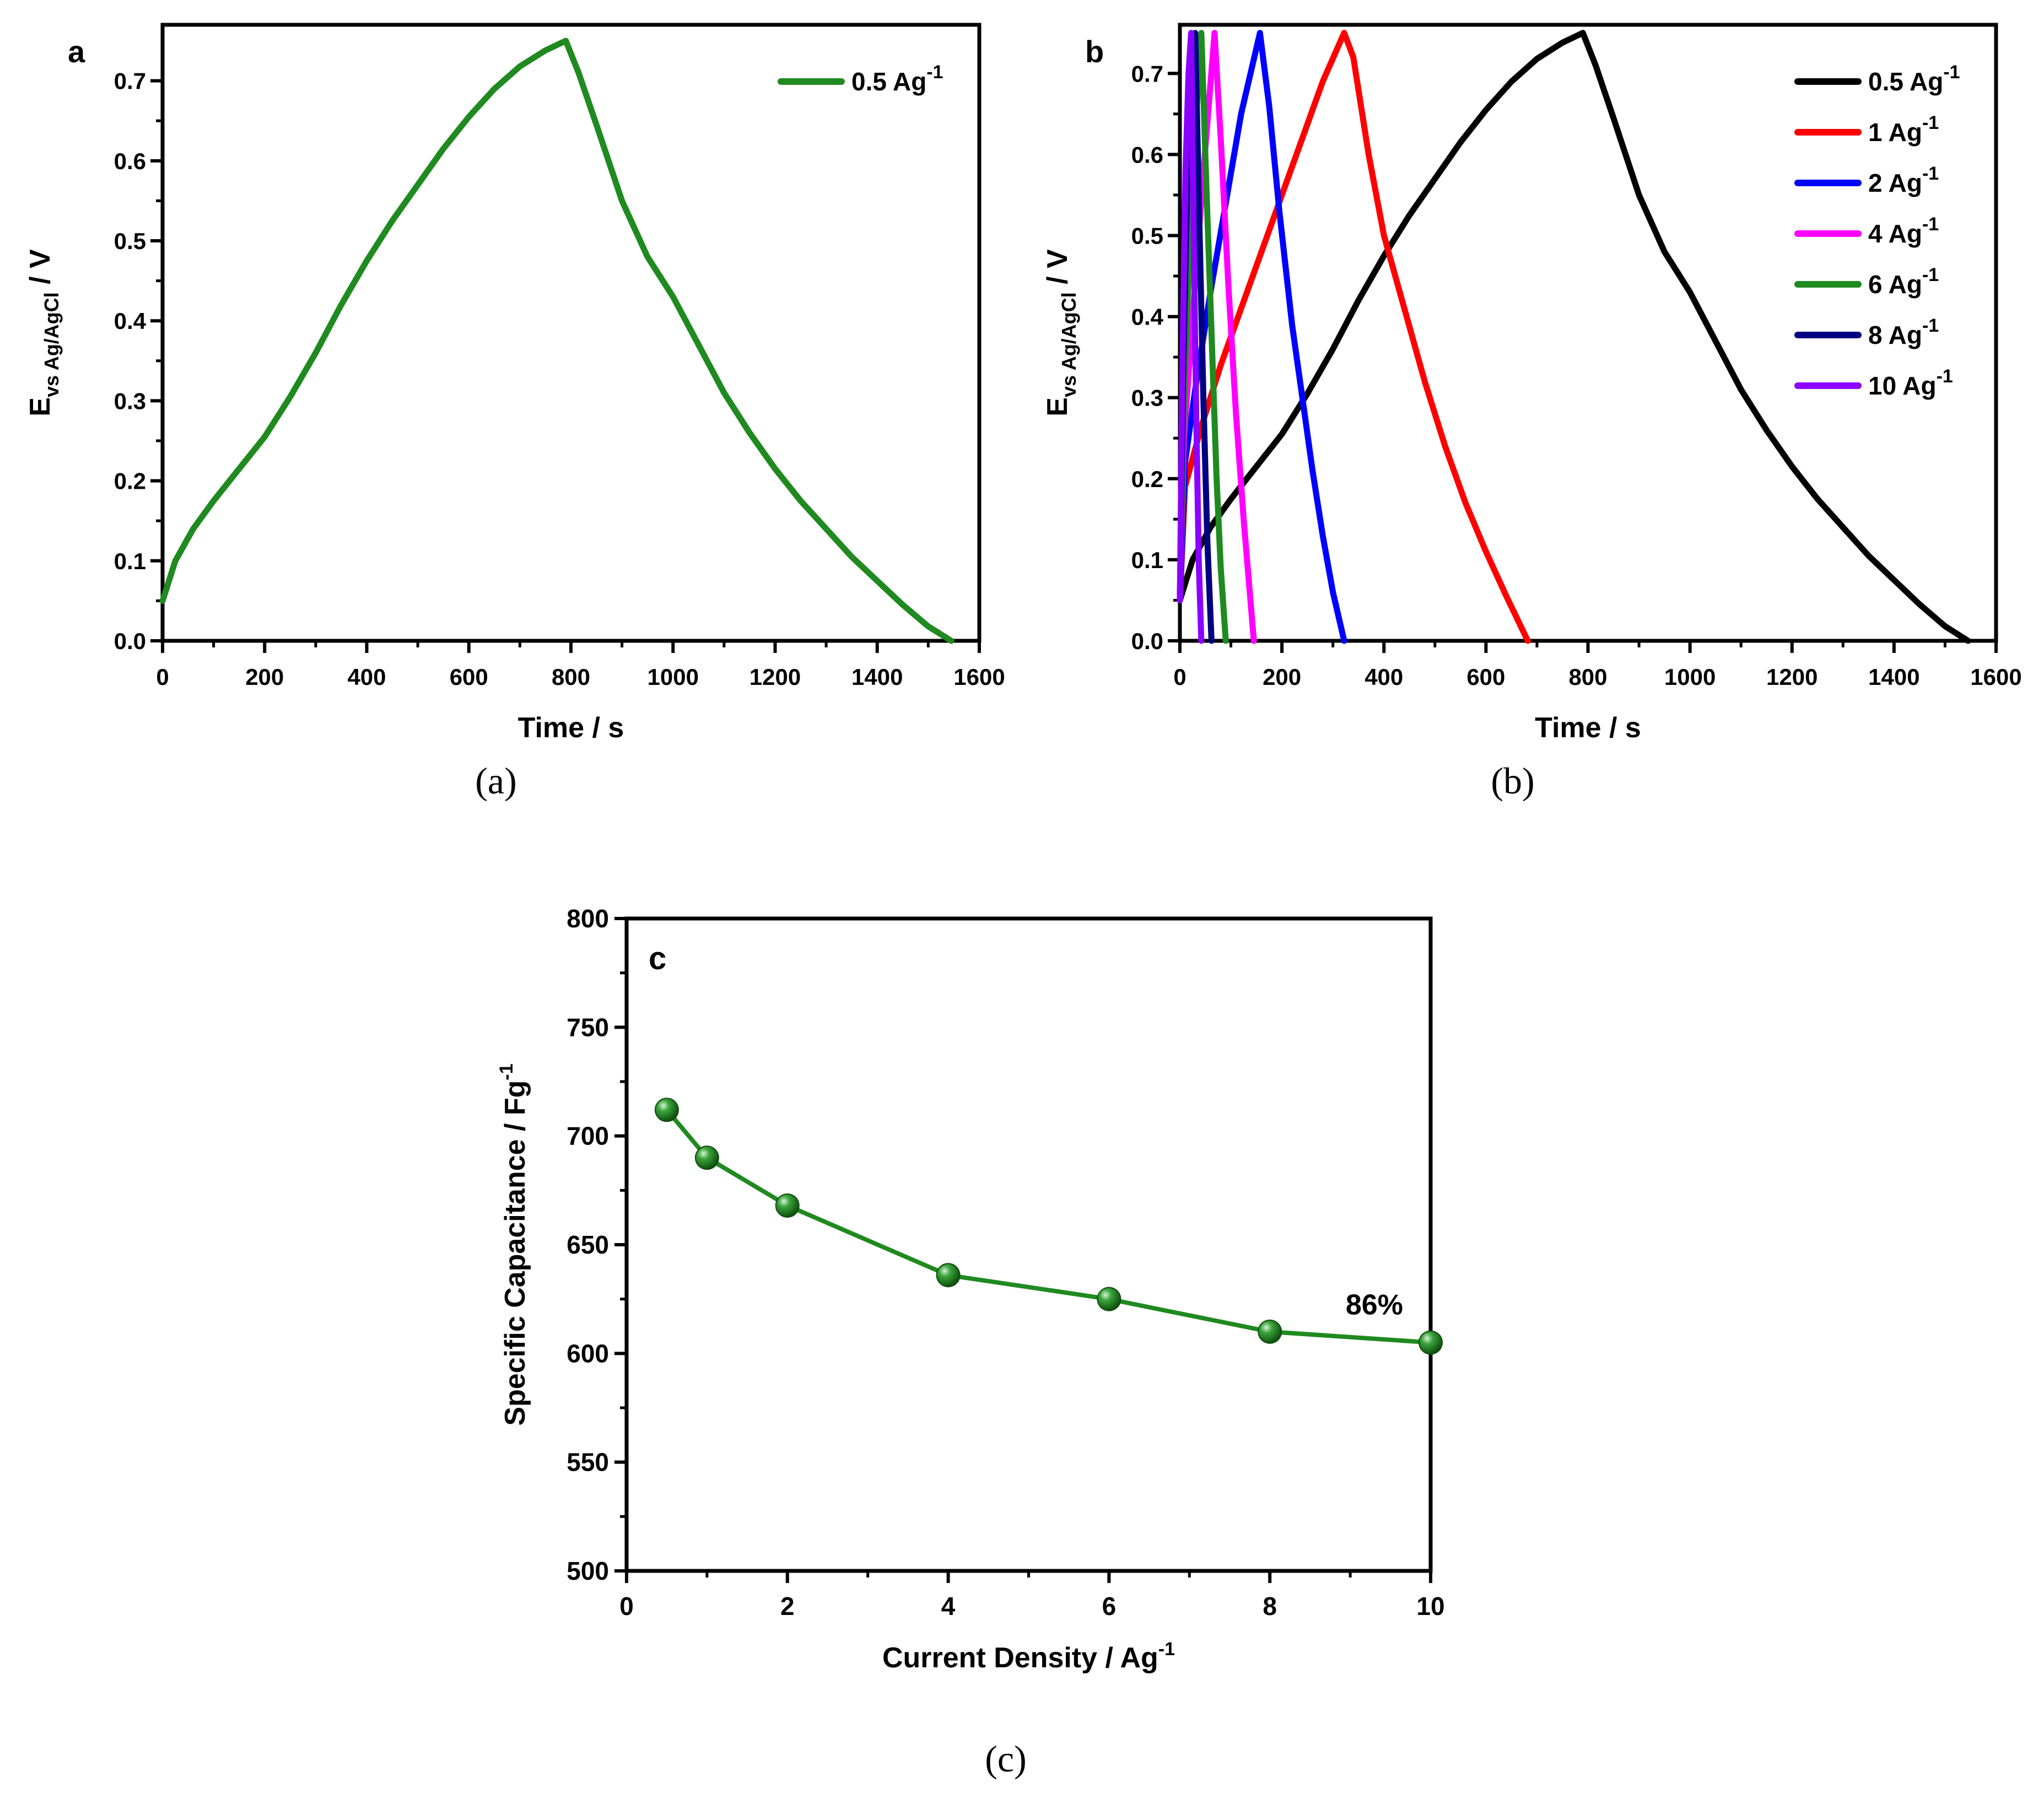 The height and width of the screenshot is (1799, 2044). What do you see at coordinates (1094, 51) in the screenshot?
I see `panel-label-b: b` at bounding box center [1094, 51].